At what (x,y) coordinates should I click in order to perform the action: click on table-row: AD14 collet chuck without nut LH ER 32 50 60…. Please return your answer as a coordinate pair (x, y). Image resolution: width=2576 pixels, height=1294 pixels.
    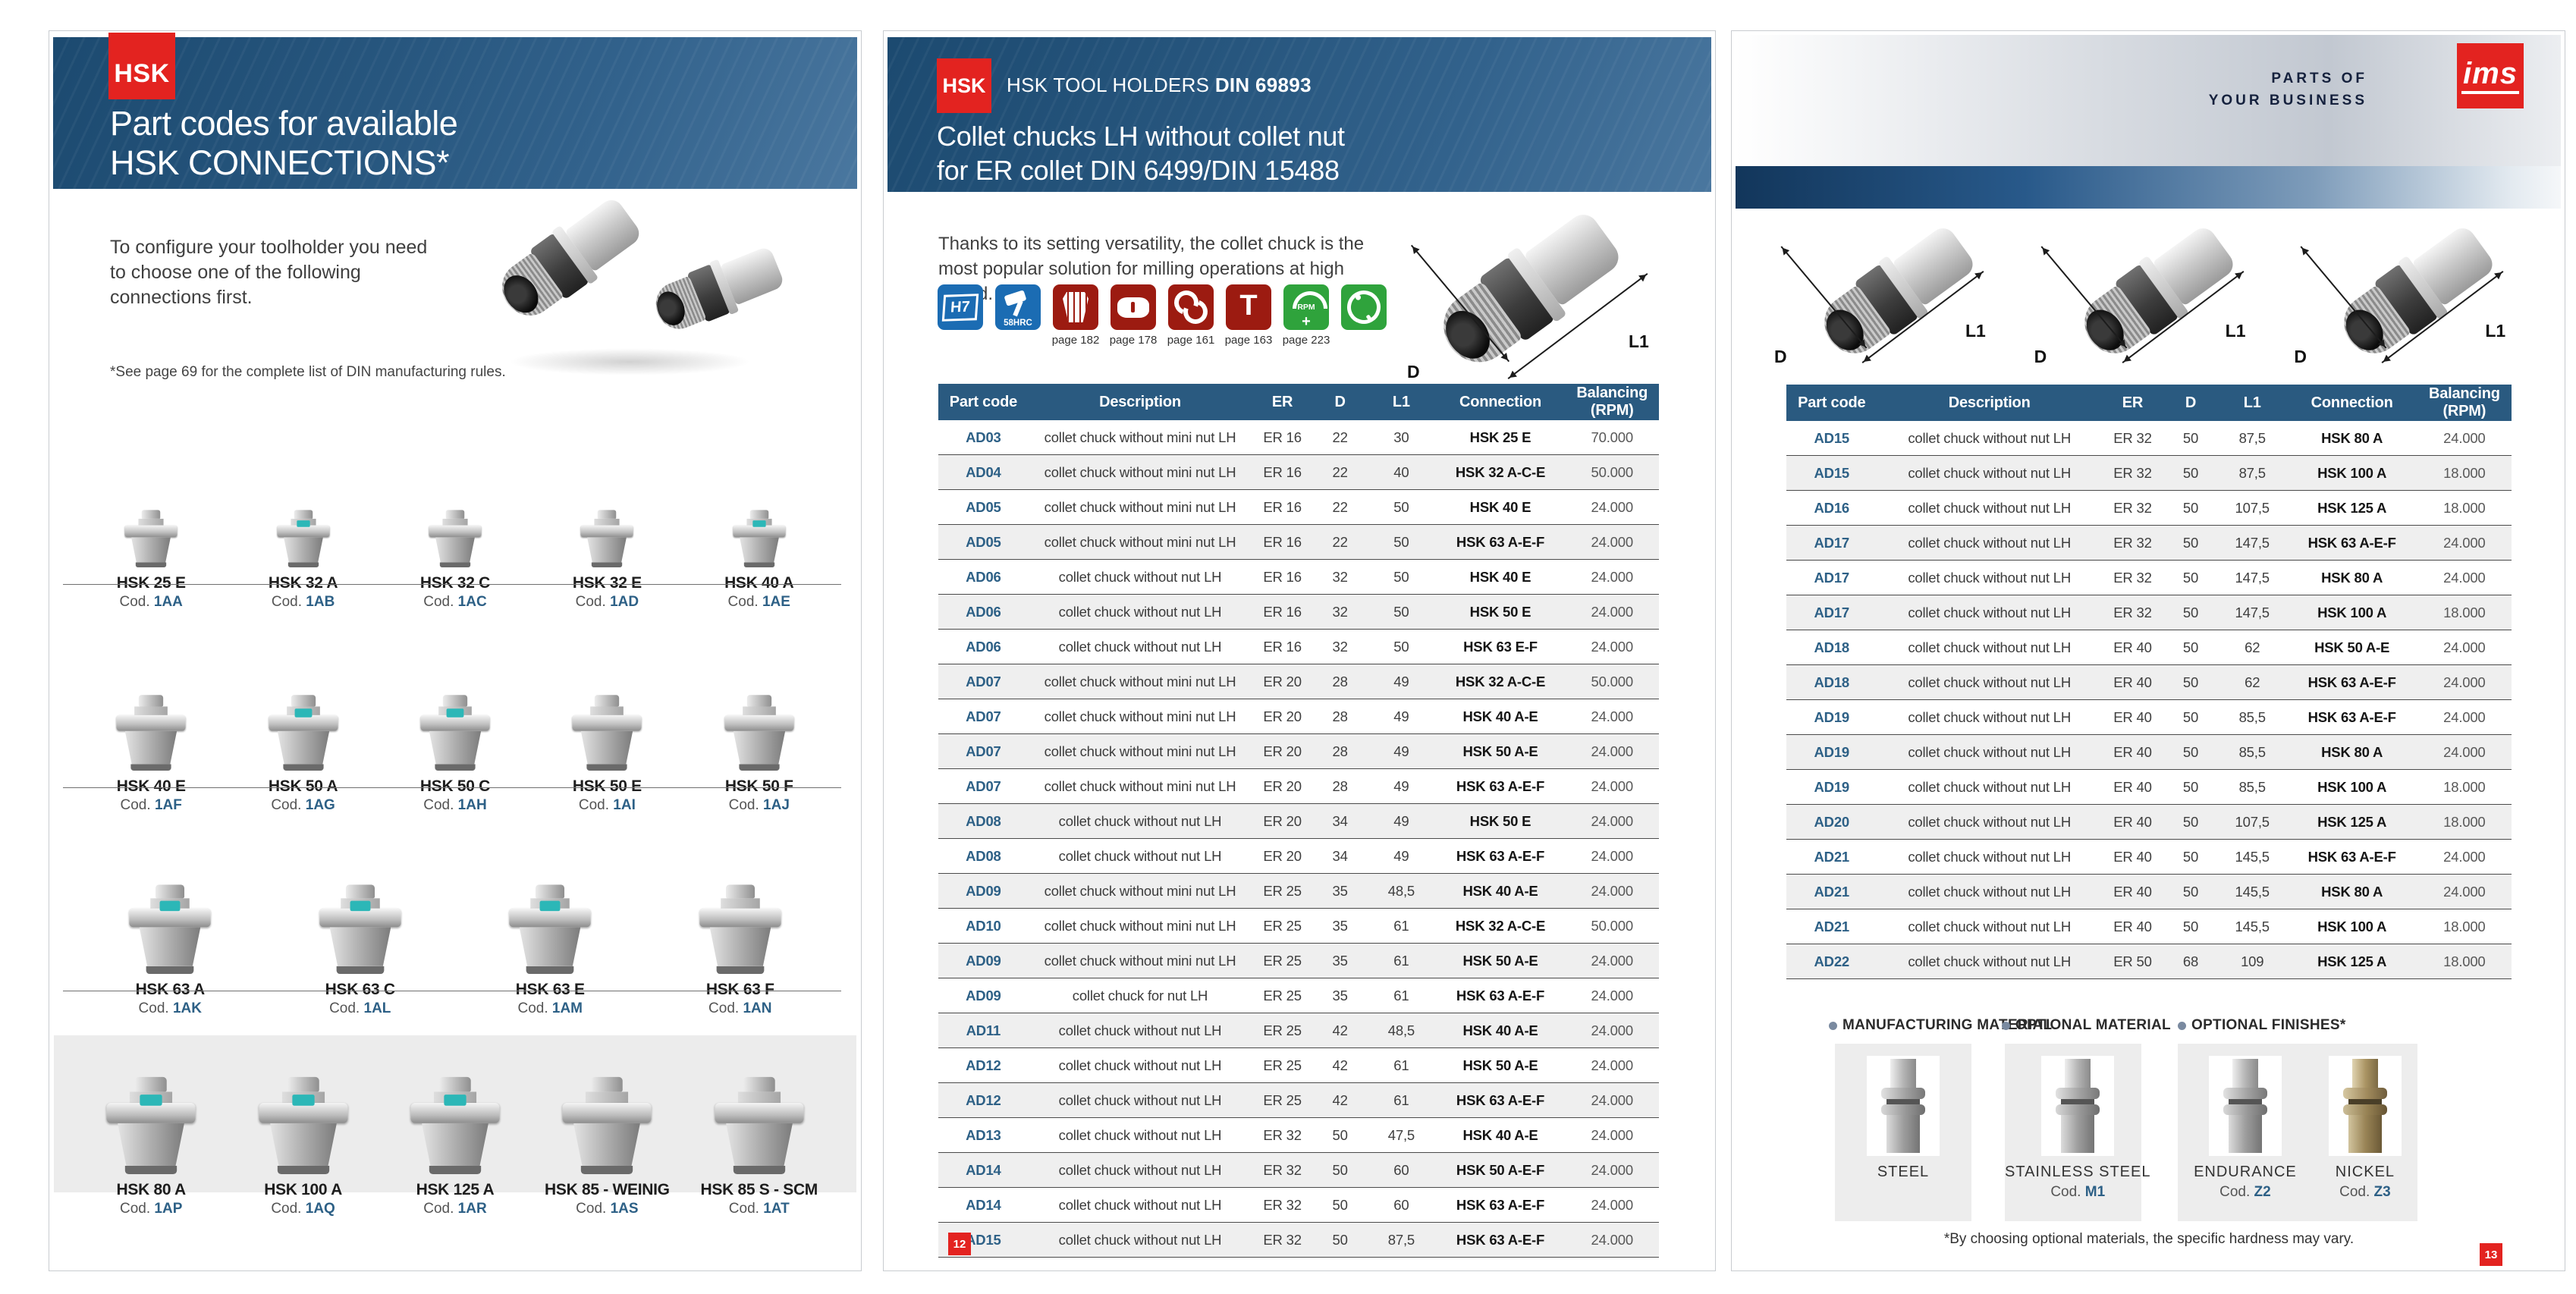
    Looking at the image, I should click on (1298, 1205).